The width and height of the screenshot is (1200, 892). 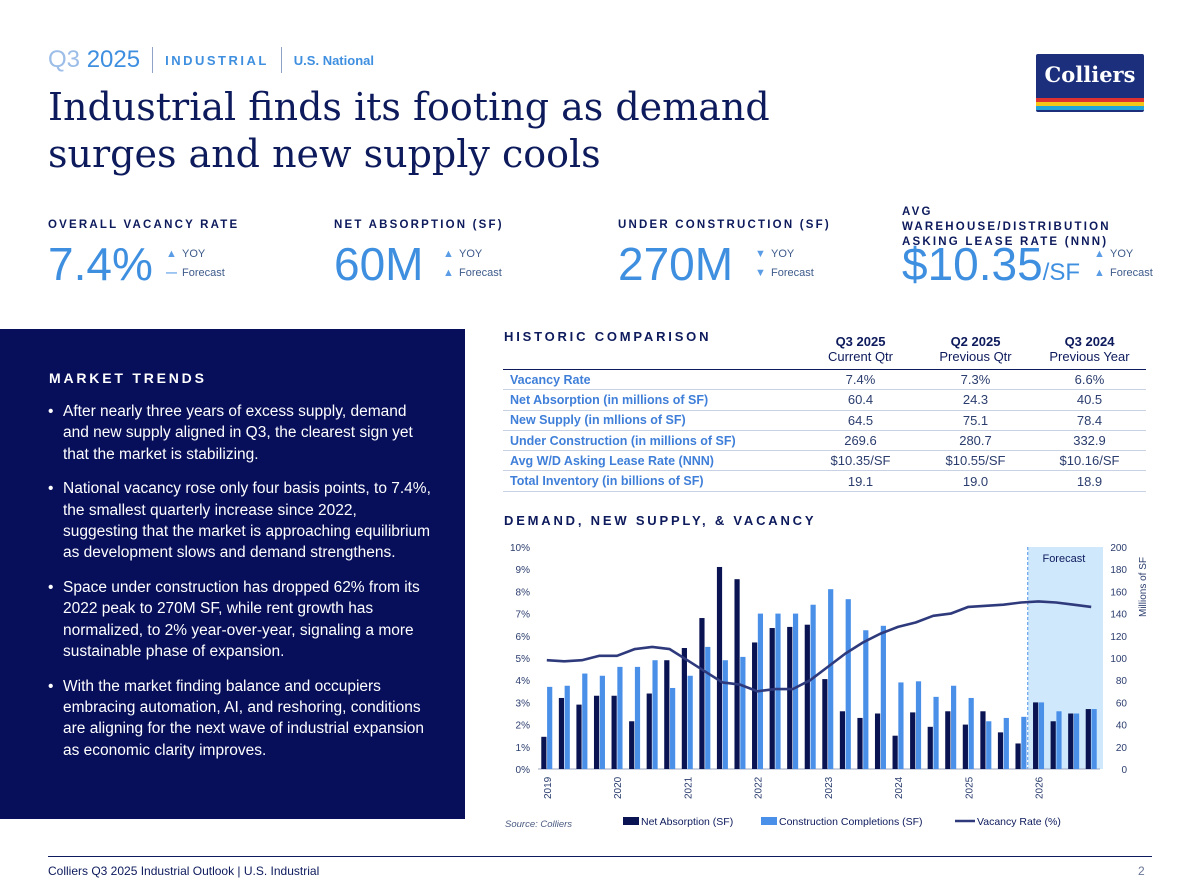 I want to click on y-tick-label: 2%, so click(x=523, y=726).